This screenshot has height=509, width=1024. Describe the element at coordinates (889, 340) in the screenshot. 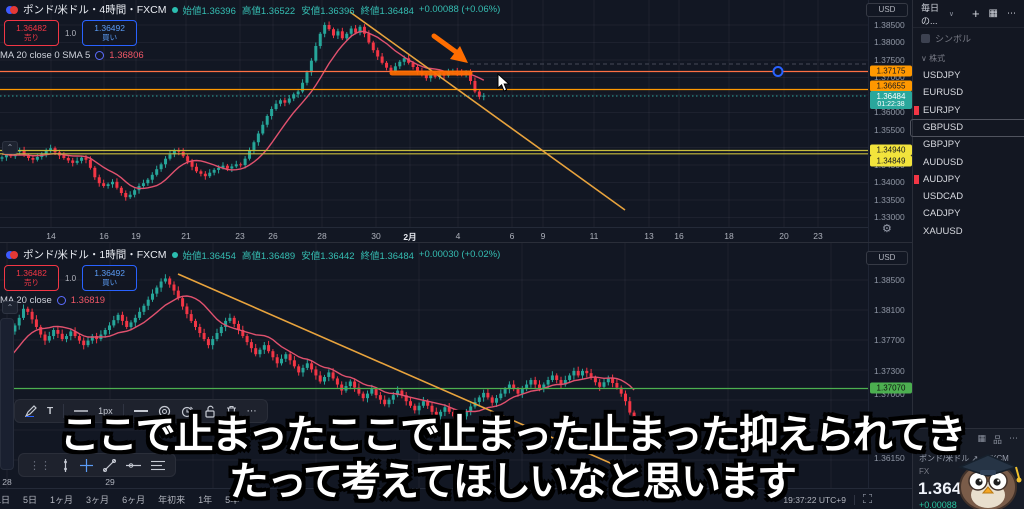

I see `price-tick-label: 1.37700` at that location.